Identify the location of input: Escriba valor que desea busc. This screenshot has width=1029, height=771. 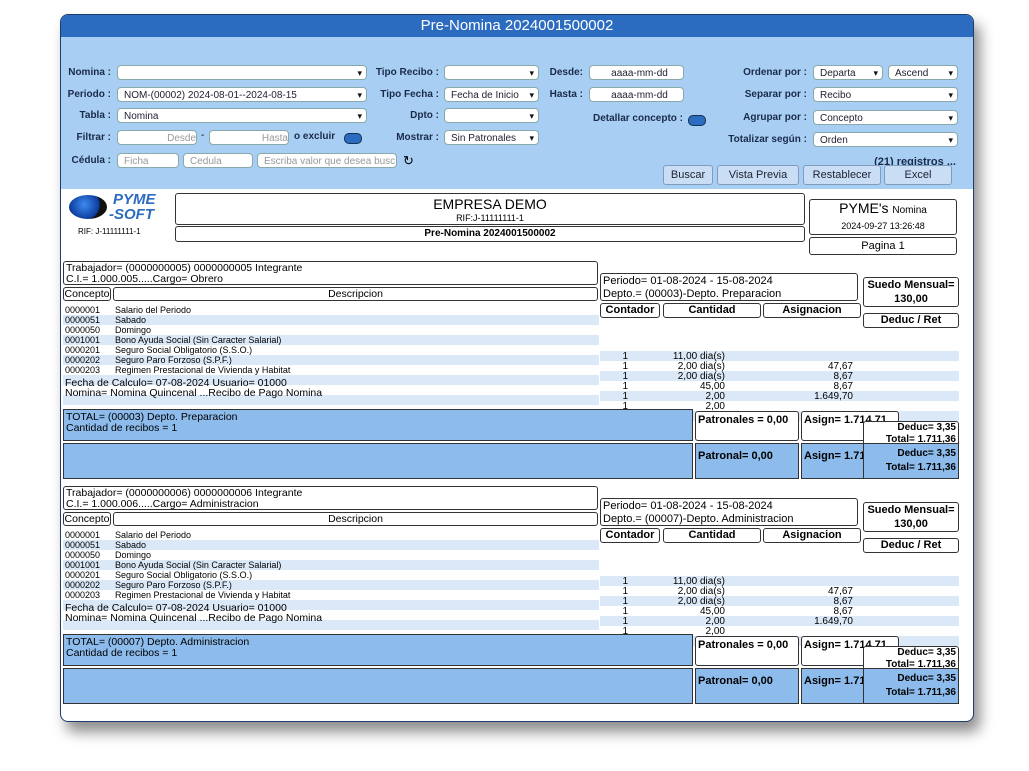
(327, 160).